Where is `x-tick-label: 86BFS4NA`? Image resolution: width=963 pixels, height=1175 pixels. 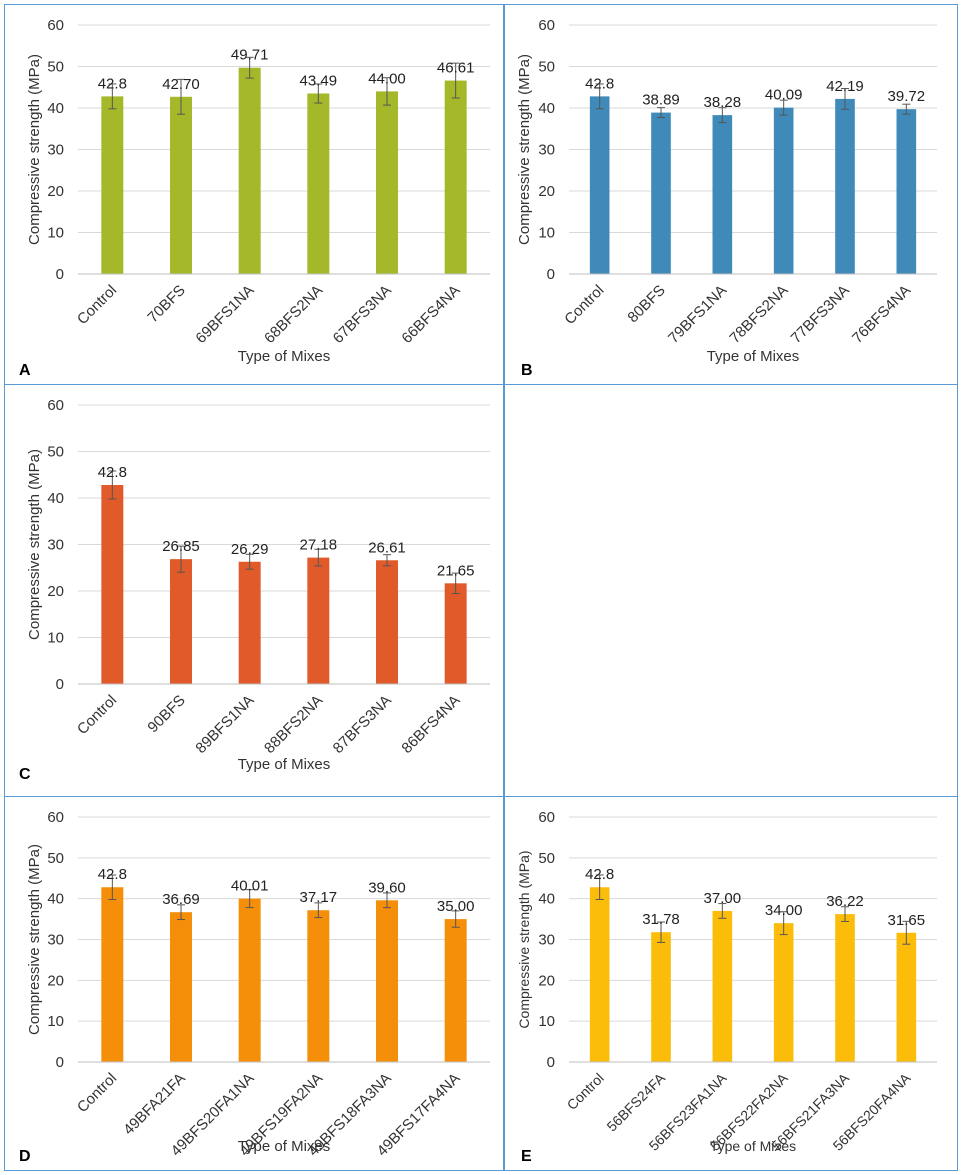
x-tick-label: 86BFS4NA is located at coordinates (430, 724).